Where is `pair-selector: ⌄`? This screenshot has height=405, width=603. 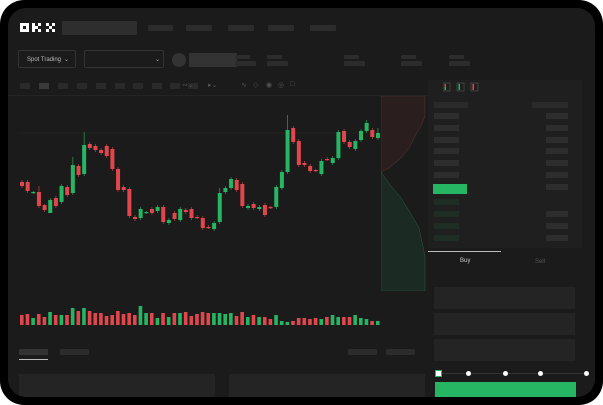 pair-selector: ⌄ is located at coordinates (124, 59).